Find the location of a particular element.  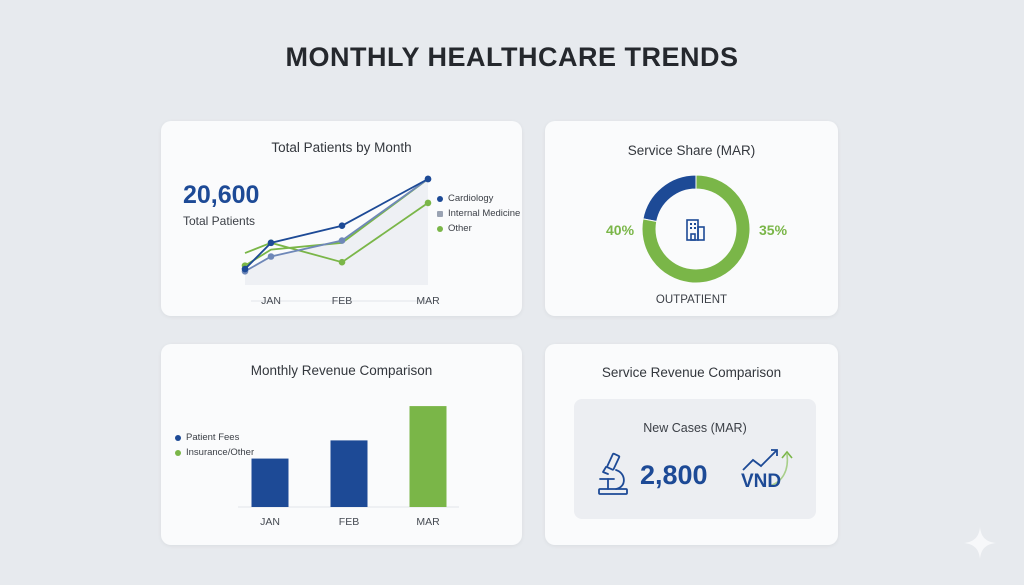

card-title: Total Patients by Month is located at coordinates (341, 147).